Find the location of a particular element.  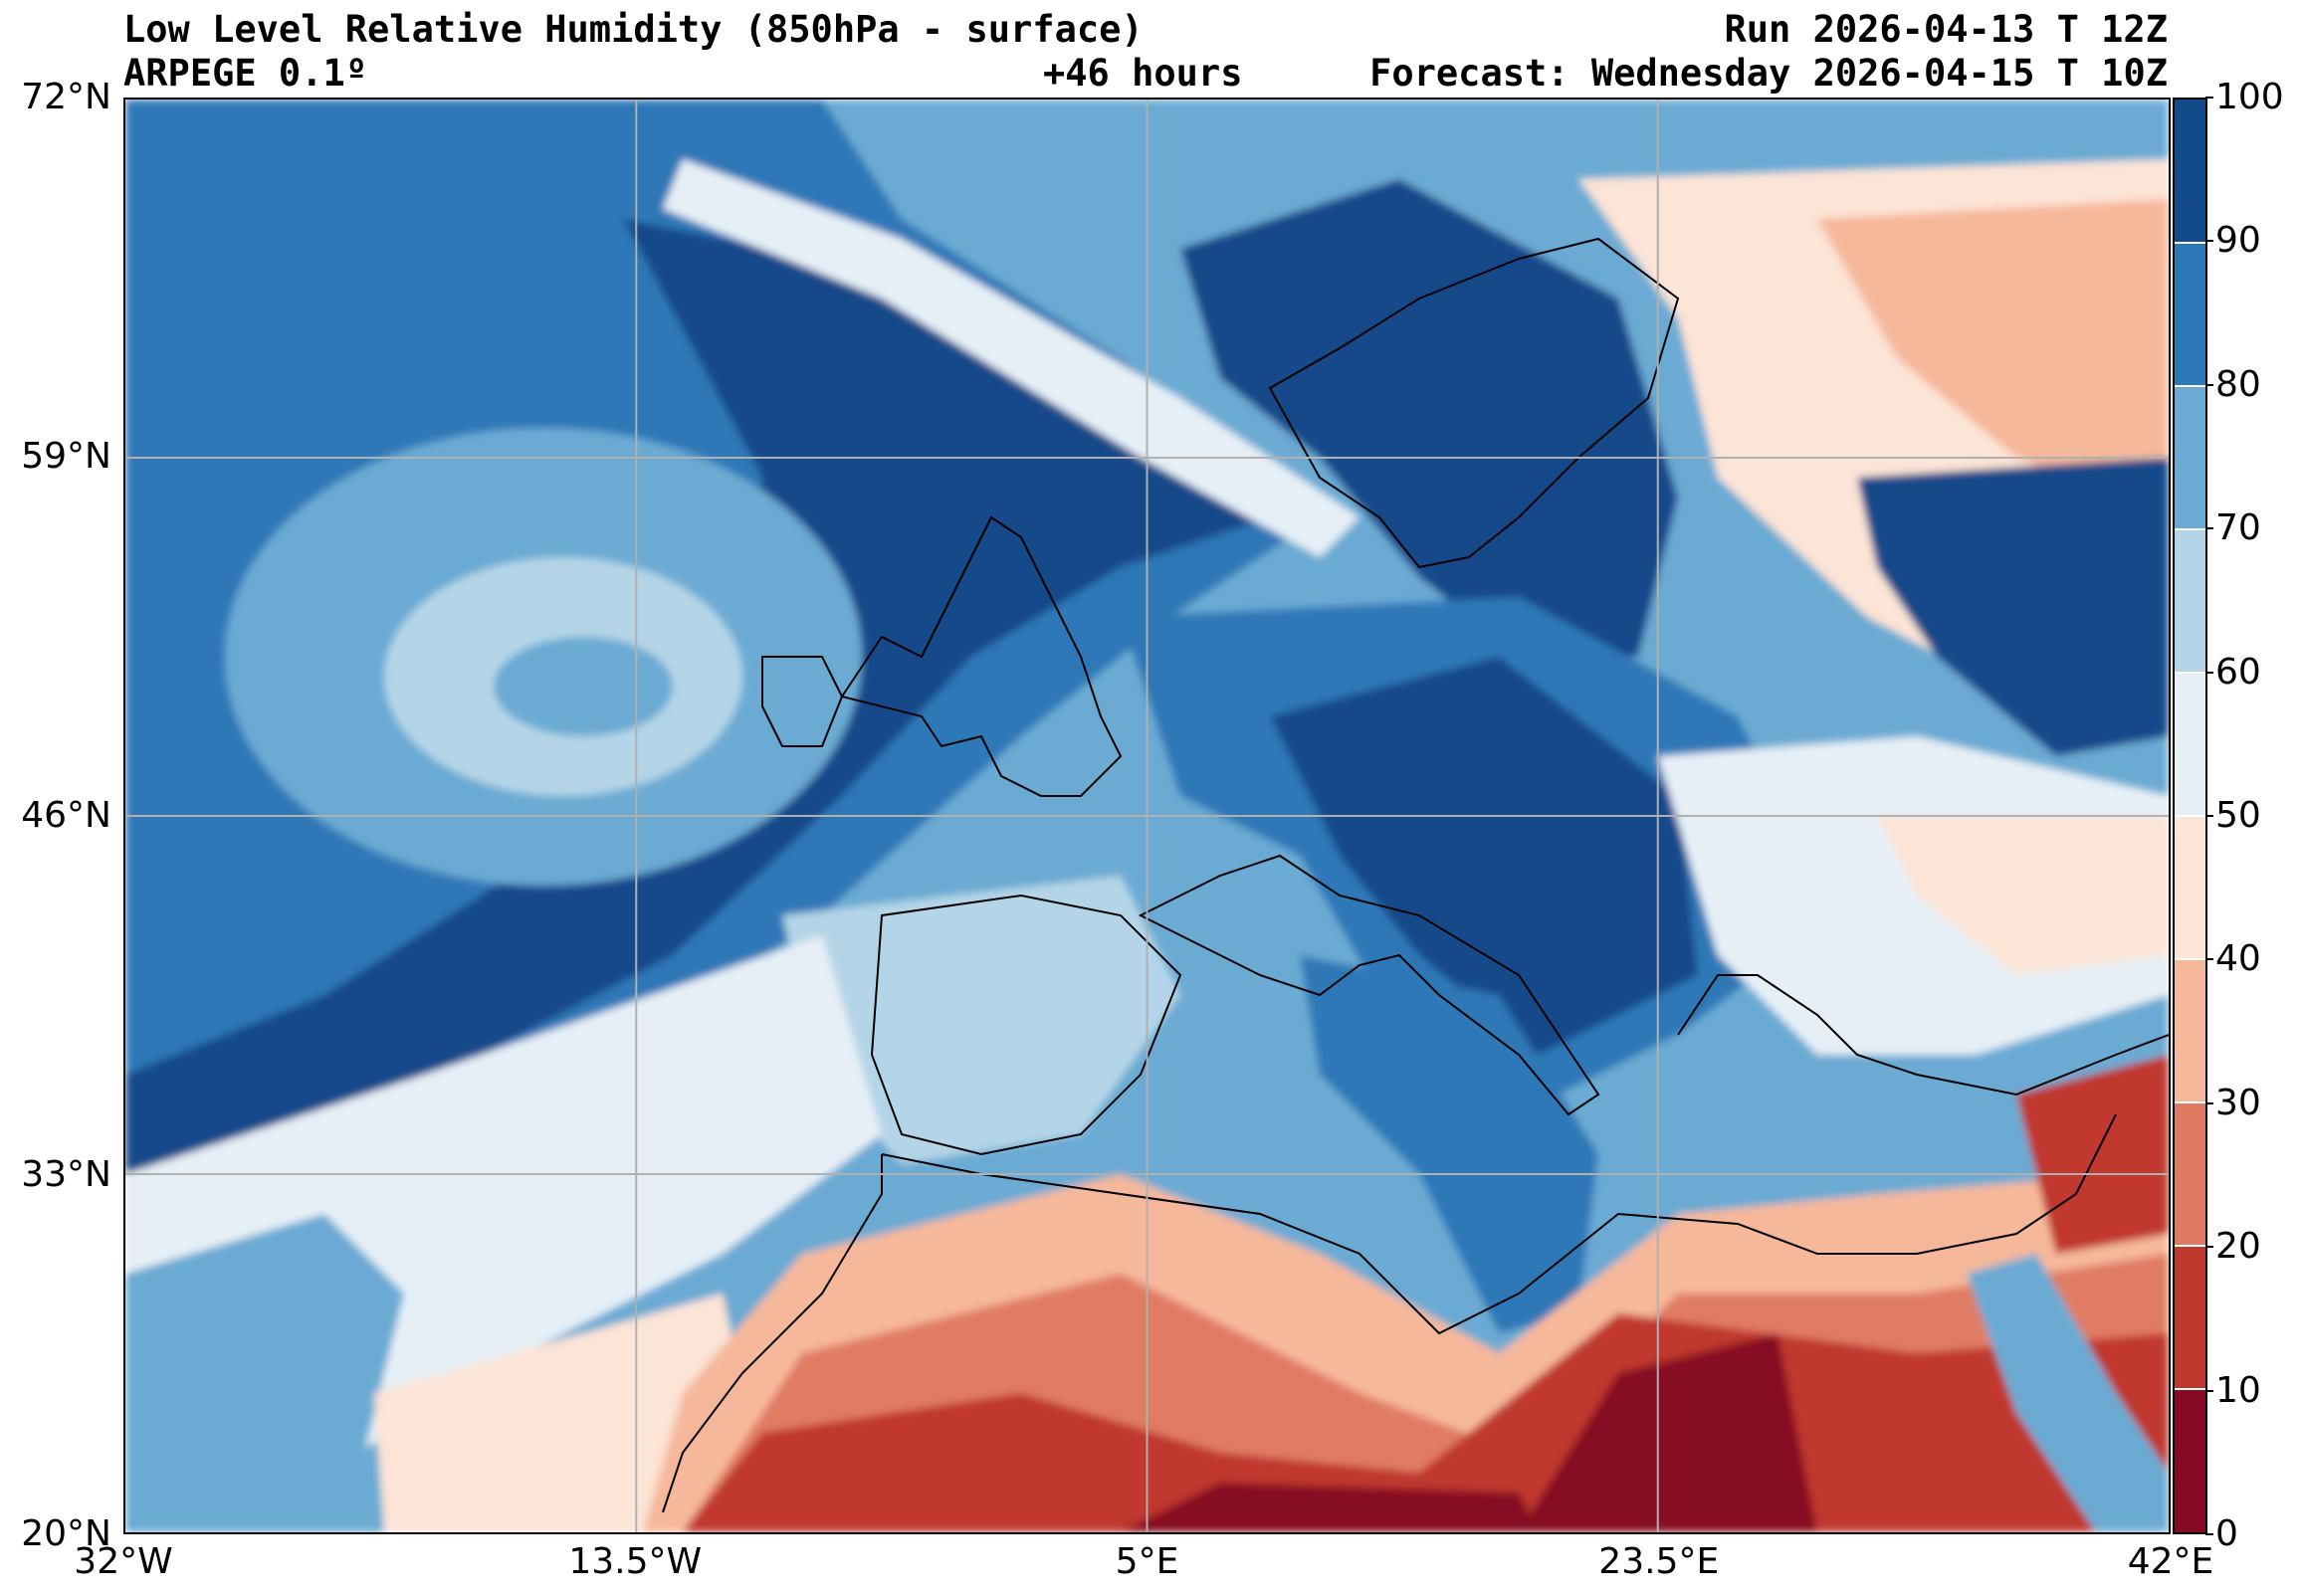

latitude-label: 46°N is located at coordinates (66, 816).